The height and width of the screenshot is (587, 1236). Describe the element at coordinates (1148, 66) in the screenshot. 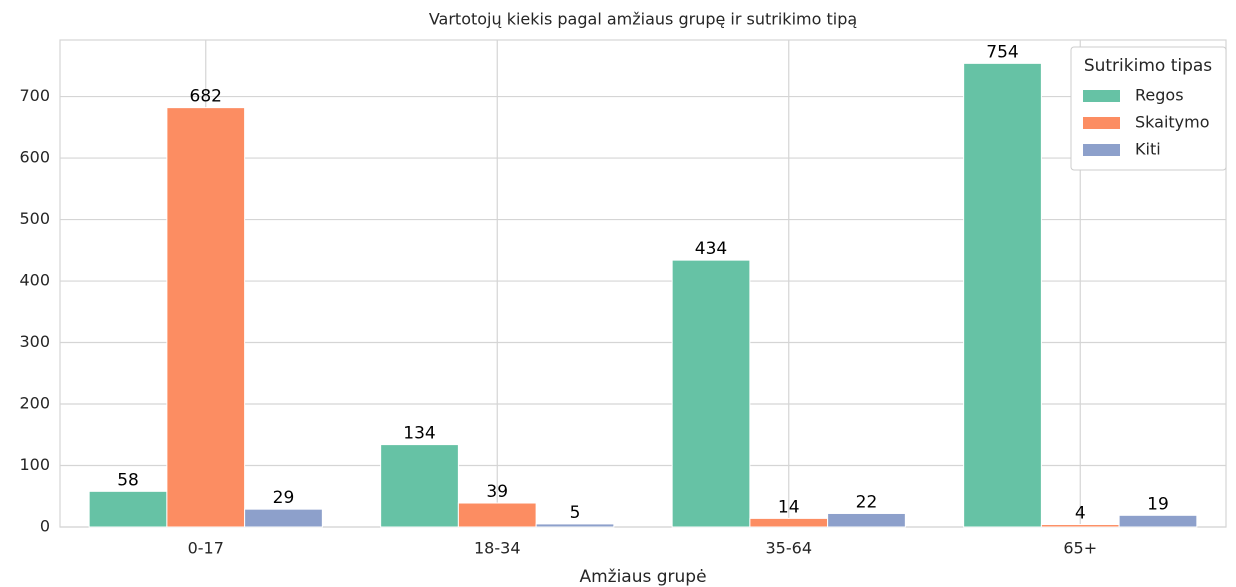

I see `legend-title: Sutrikimo tipas` at that location.